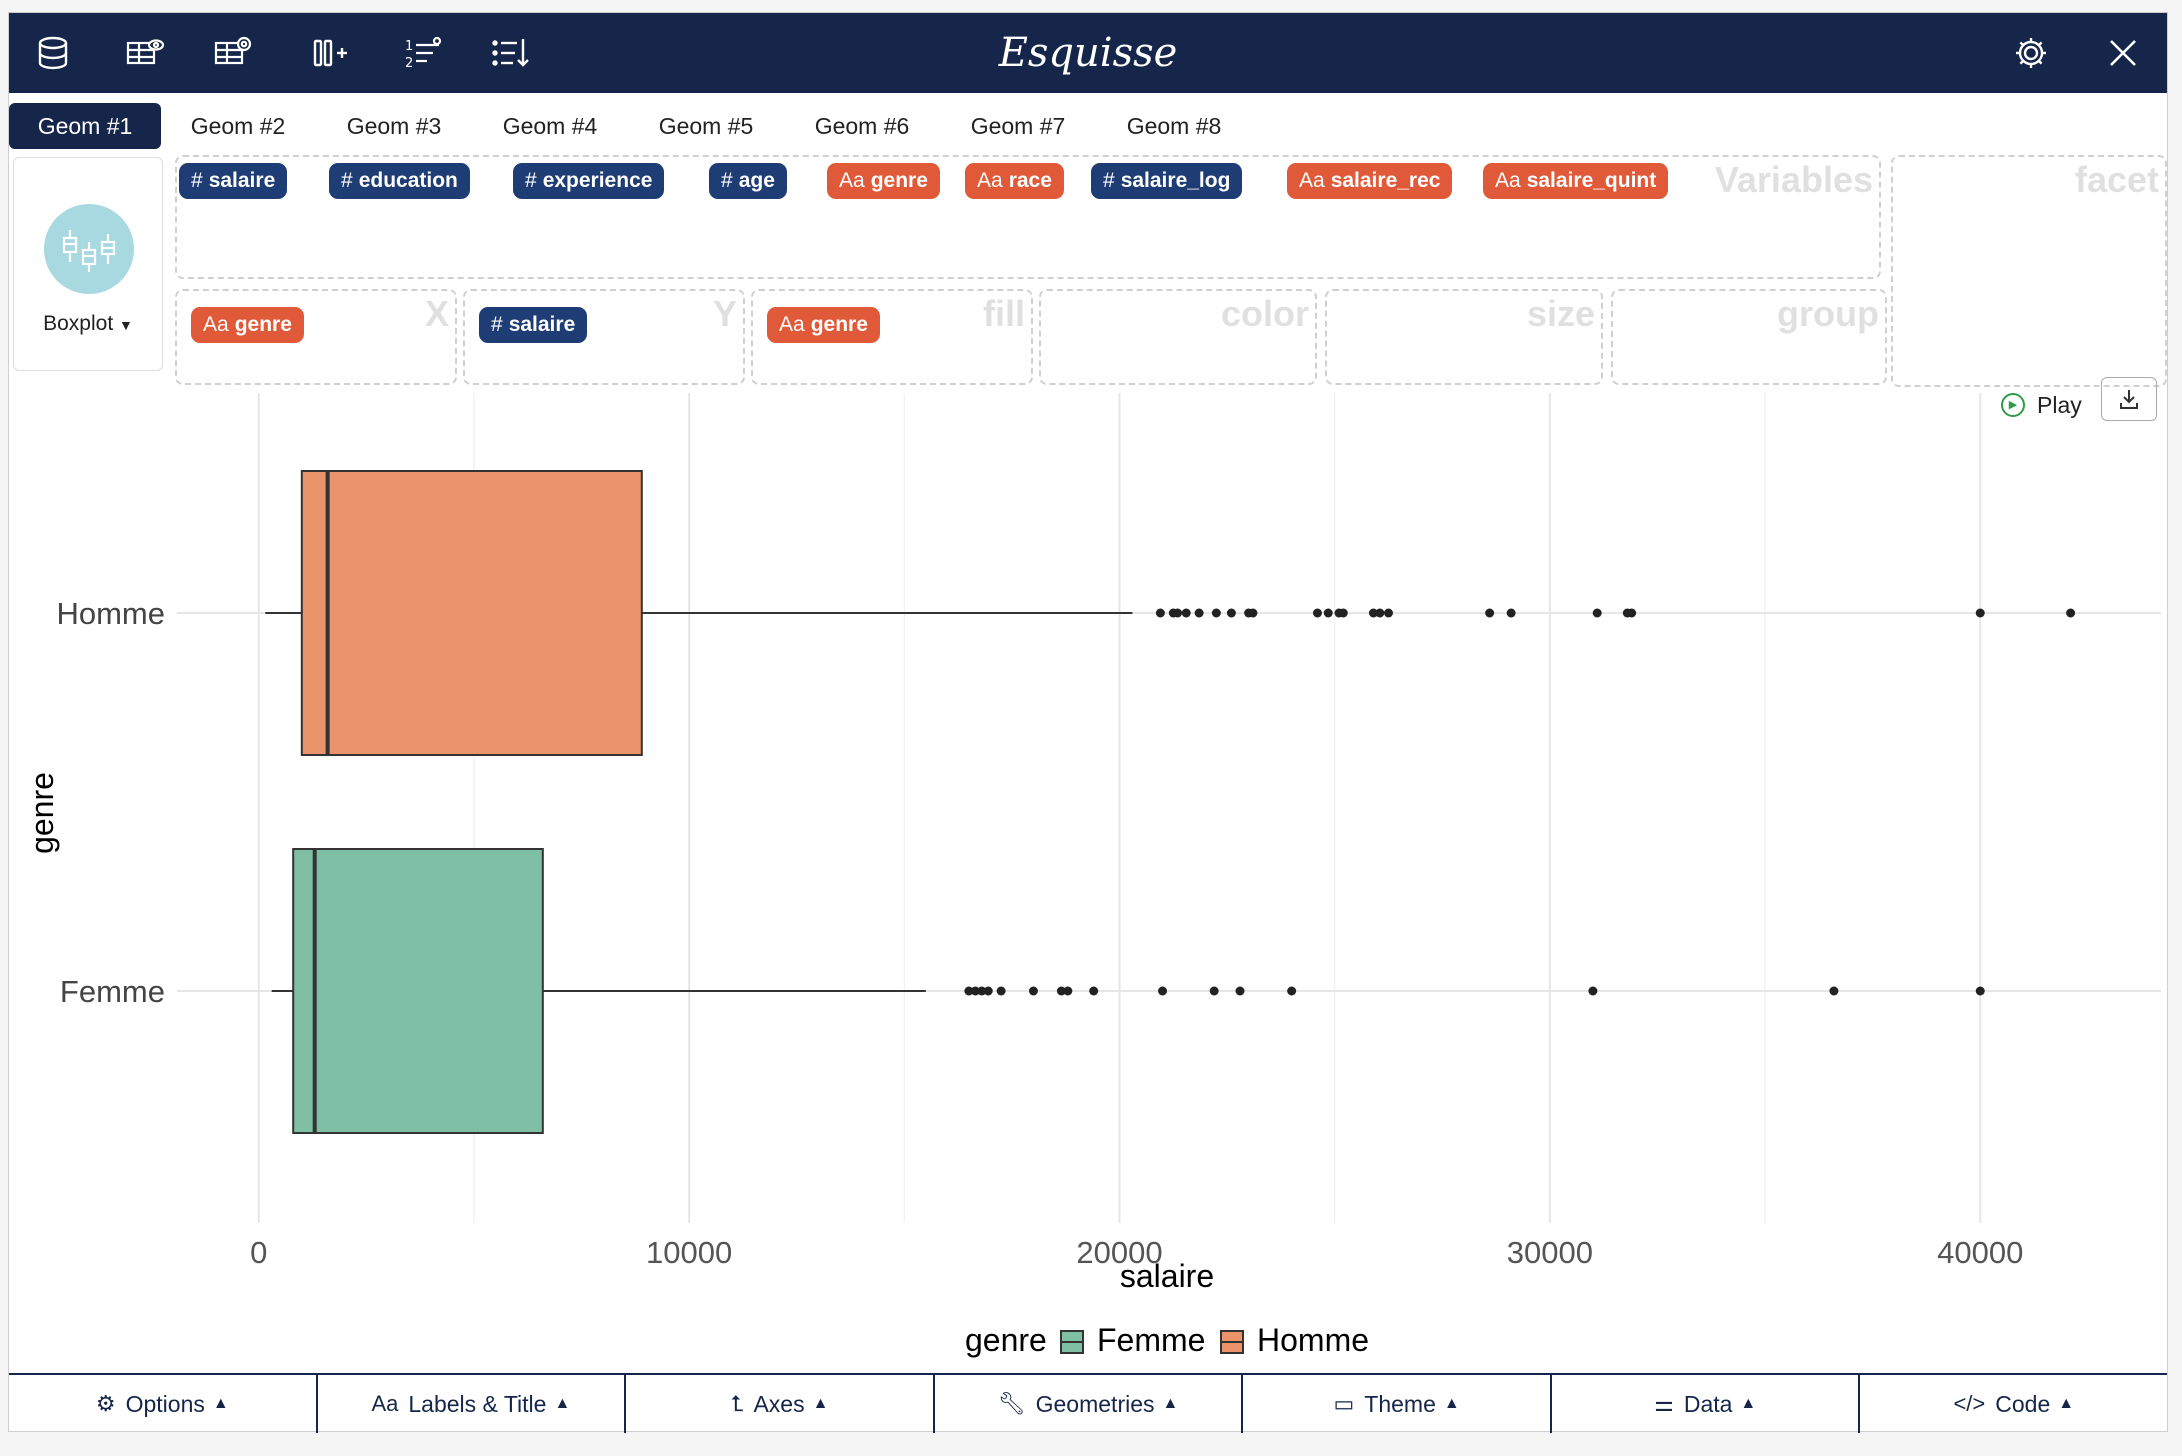  I want to click on x-tick-label: 20000, so click(1119, 1252).